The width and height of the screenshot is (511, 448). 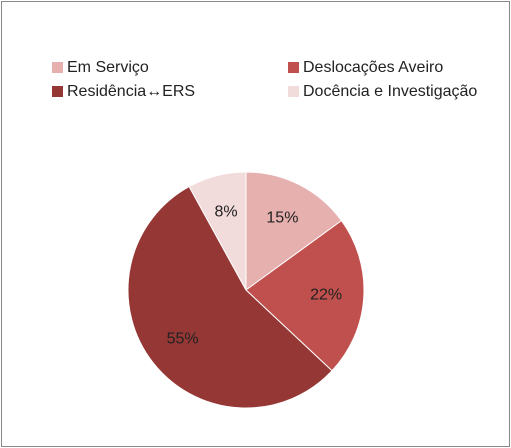 What do you see at coordinates (225, 211) in the screenshot?
I see `data-label: 8%` at bounding box center [225, 211].